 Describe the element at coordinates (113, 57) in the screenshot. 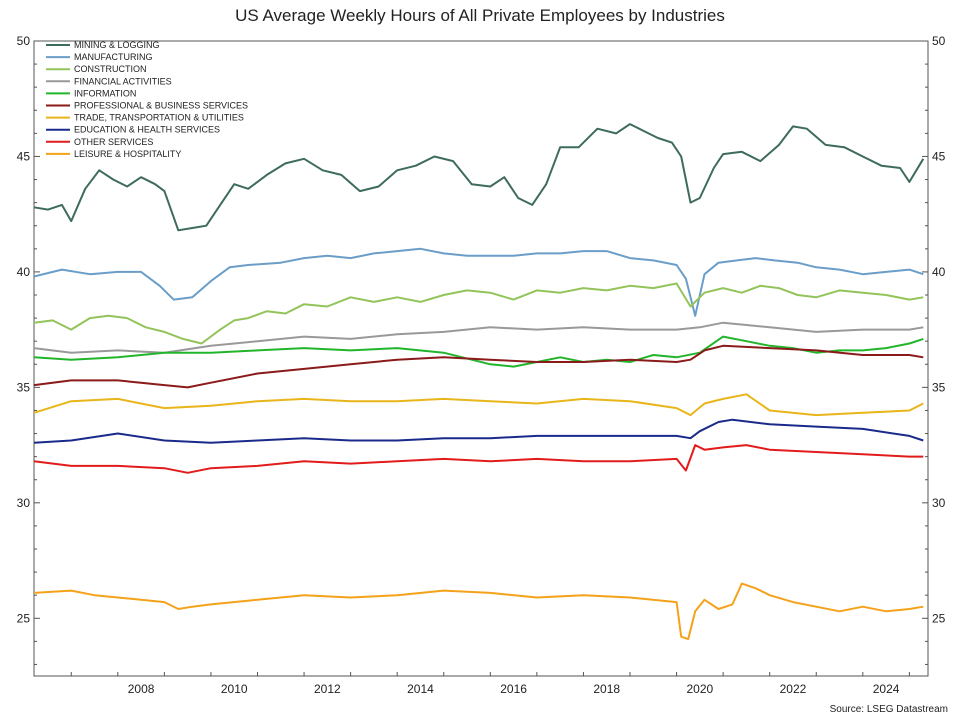

I see `legend-label: MANUFACTURING` at that location.